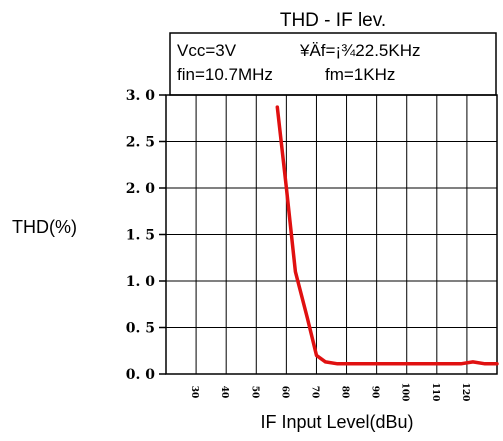 The height and width of the screenshot is (441, 503). Describe the element at coordinates (360, 50) in the screenshot. I see `annotation-deviation: ¥Äf=¡¾22.5KHz` at that location.